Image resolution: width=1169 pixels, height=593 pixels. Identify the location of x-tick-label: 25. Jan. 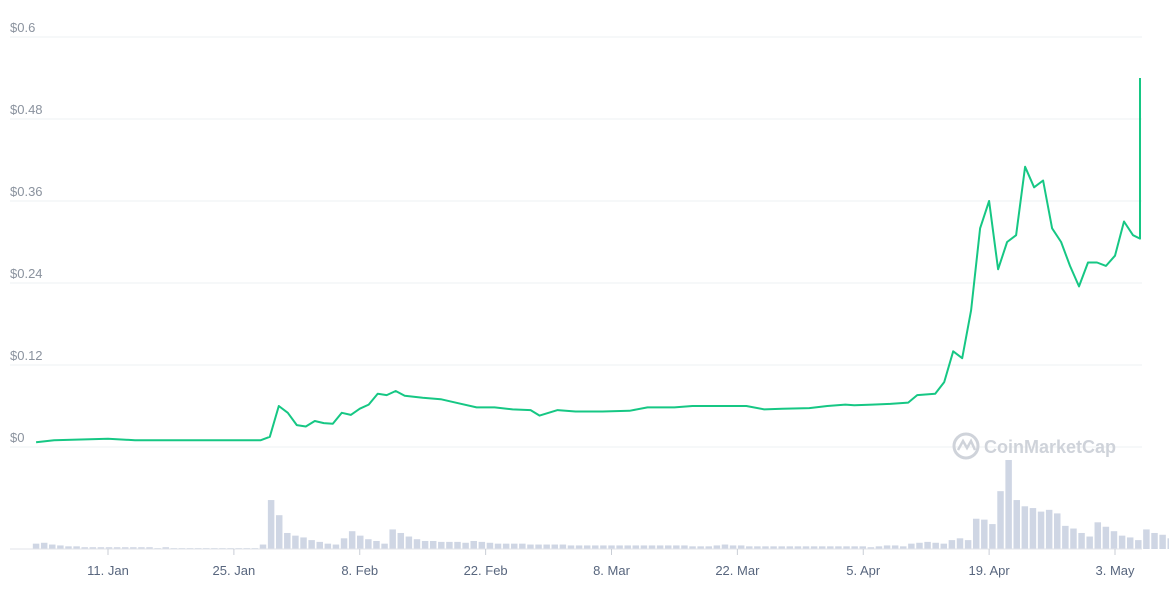
(234, 570).